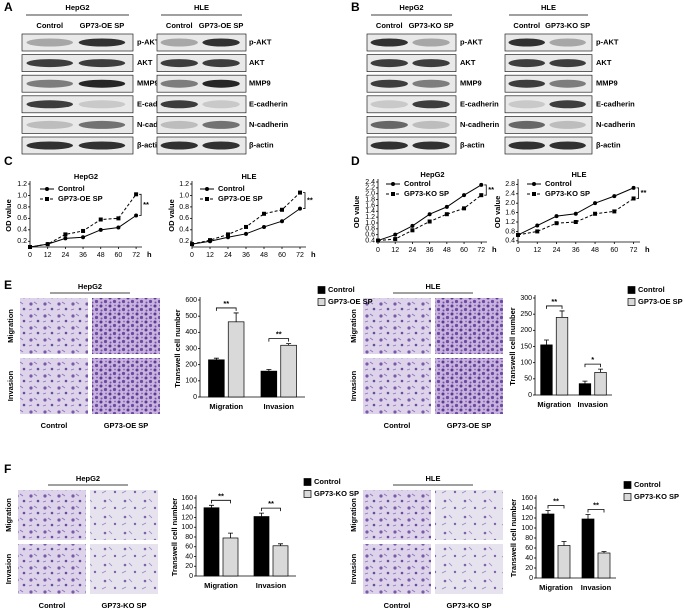 The width and height of the screenshot is (685, 611). I want to click on row-label: N-cadherin, so click(616, 124).